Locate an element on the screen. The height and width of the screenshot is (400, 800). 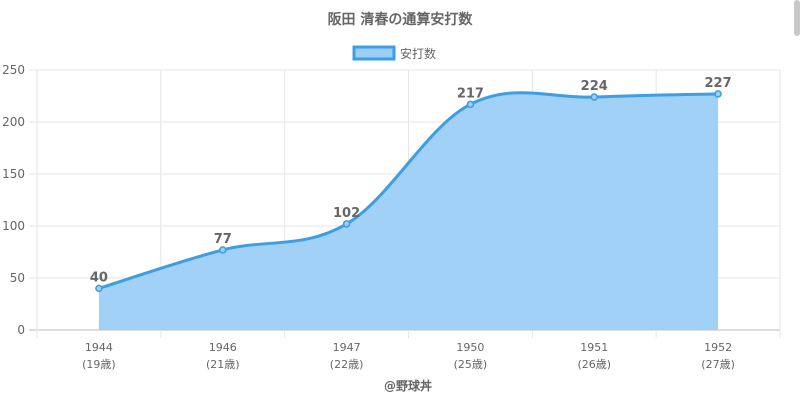
y-tick-label: 150 is located at coordinates (13, 174).